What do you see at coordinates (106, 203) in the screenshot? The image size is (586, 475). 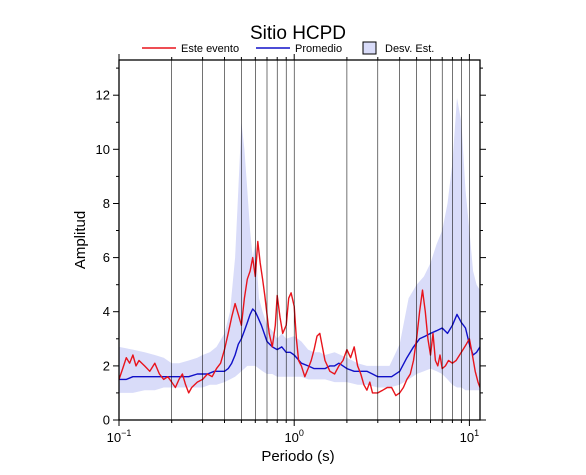 I see `y-tick-label: 8` at bounding box center [106, 203].